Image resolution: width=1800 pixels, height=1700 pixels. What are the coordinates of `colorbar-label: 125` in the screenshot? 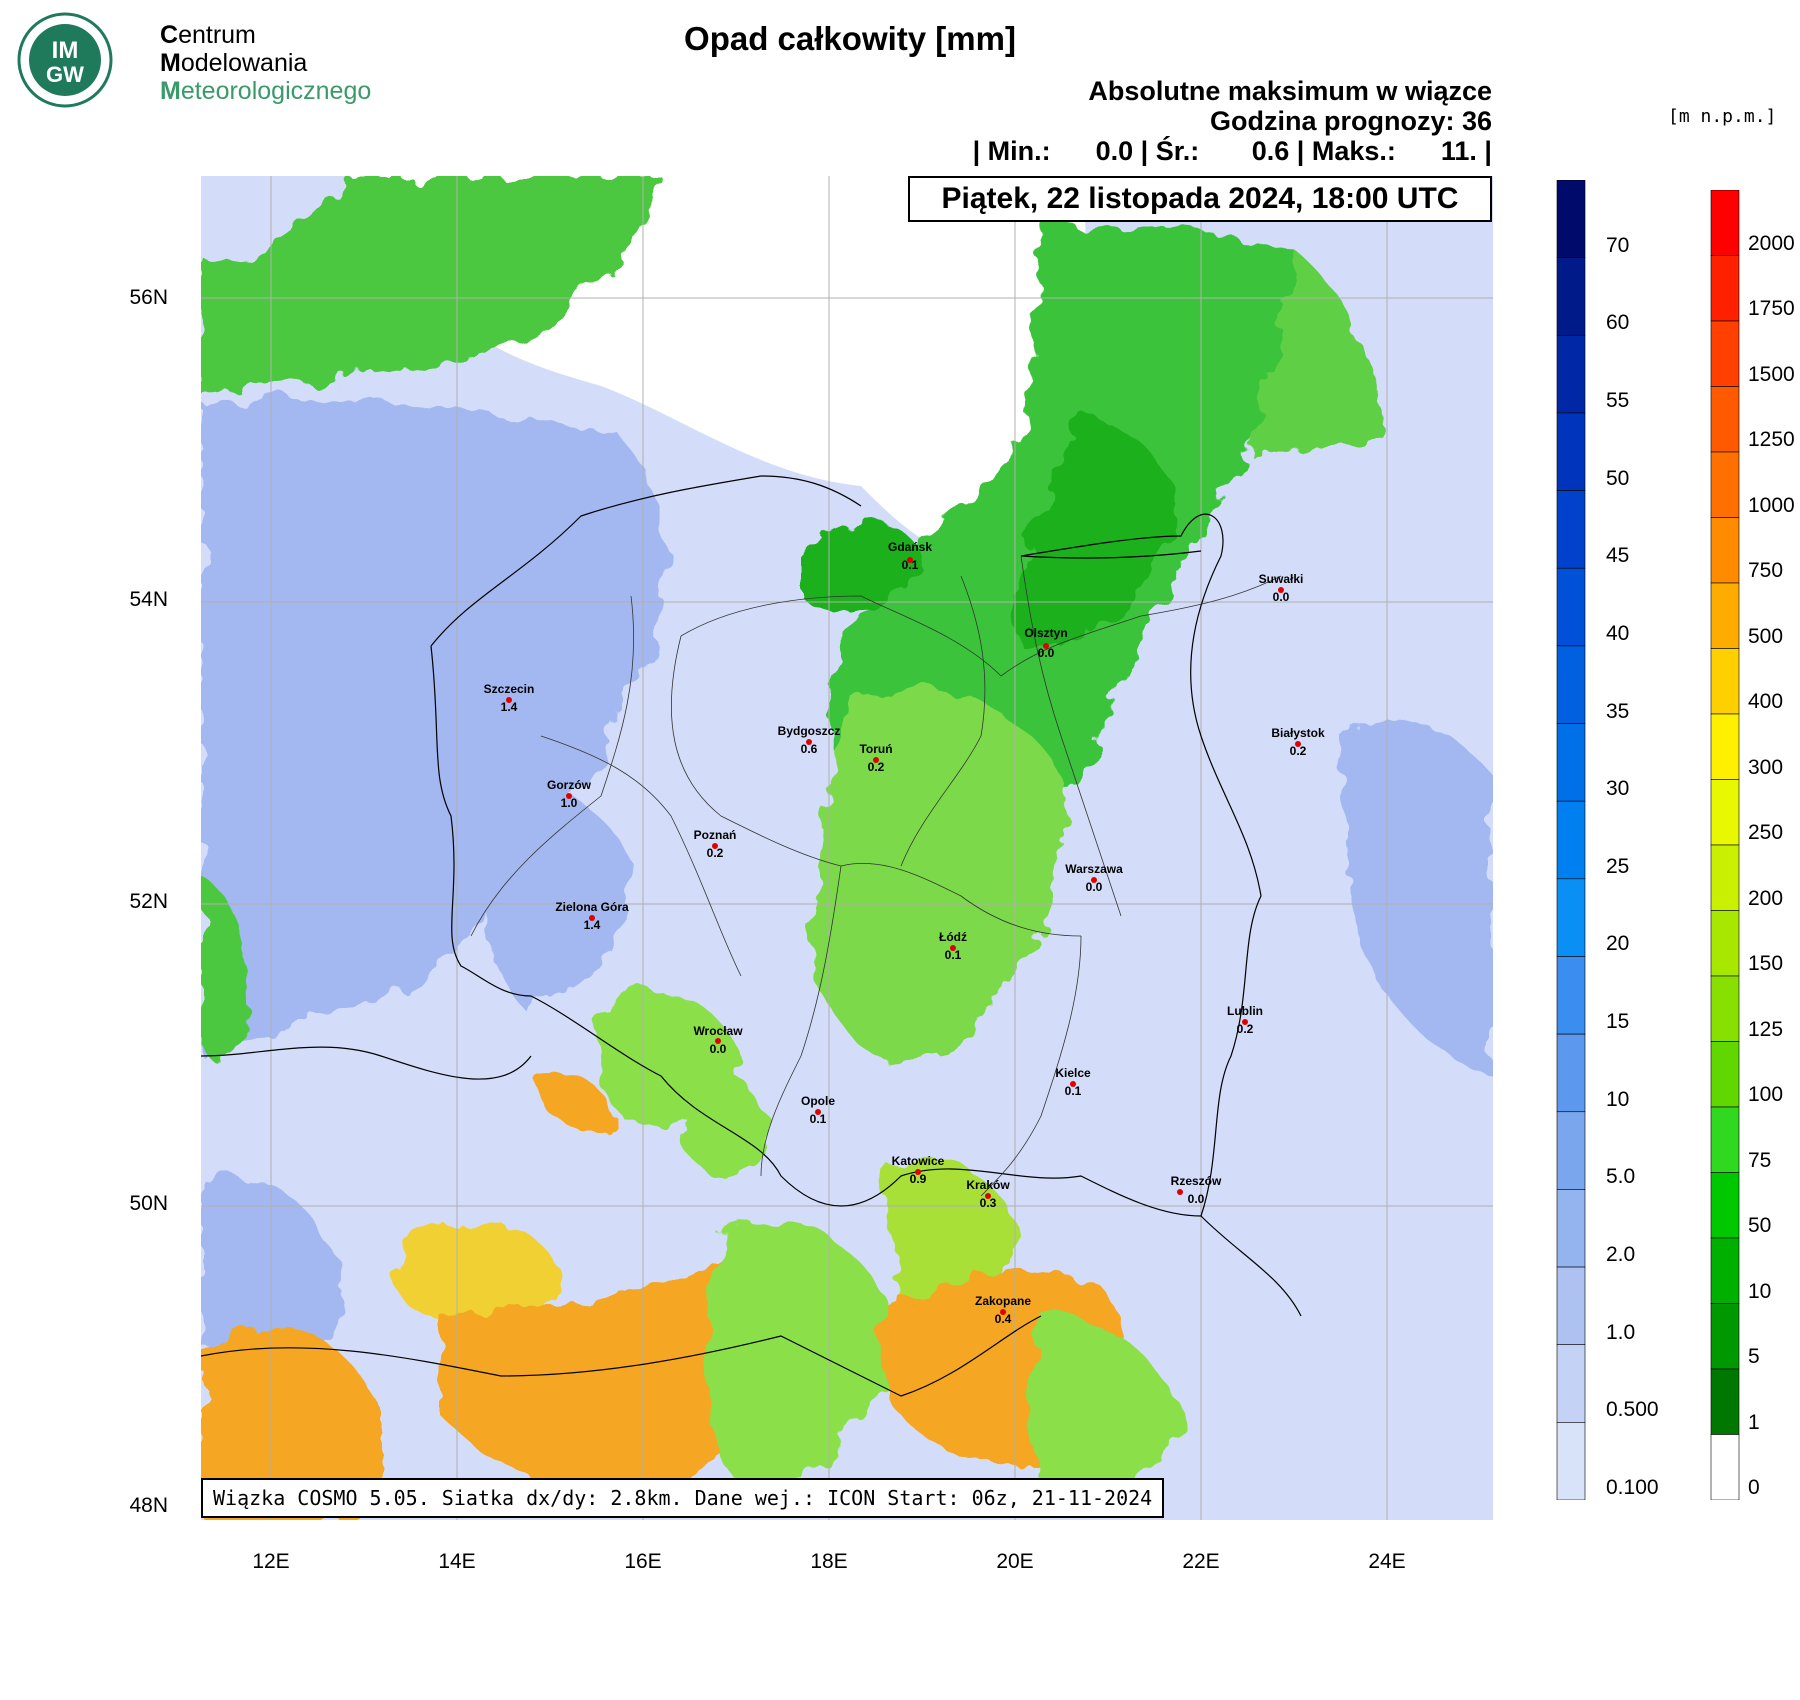 It's located at (1766, 1029).